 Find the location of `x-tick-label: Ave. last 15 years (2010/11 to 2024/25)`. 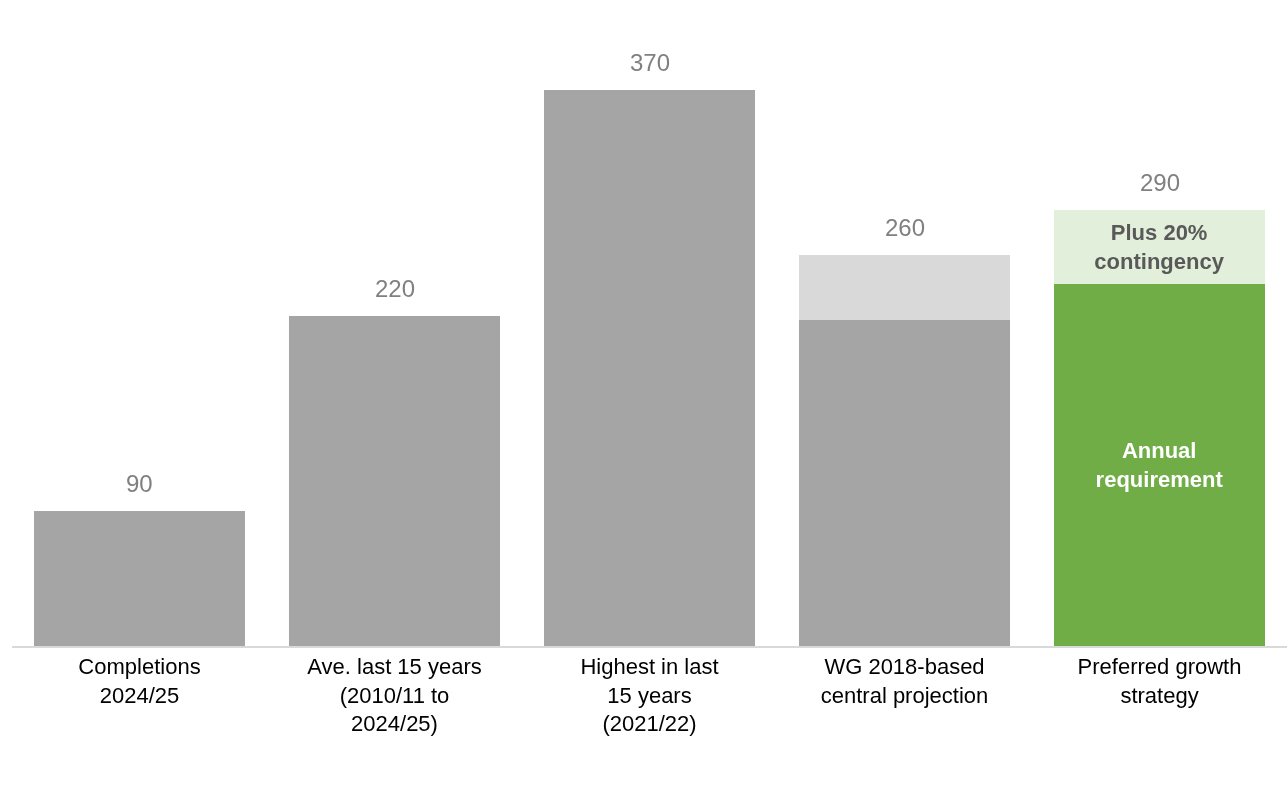

x-tick-label: Ave. last 15 years (2010/11 to 2024/25) is located at coordinates (394, 695).